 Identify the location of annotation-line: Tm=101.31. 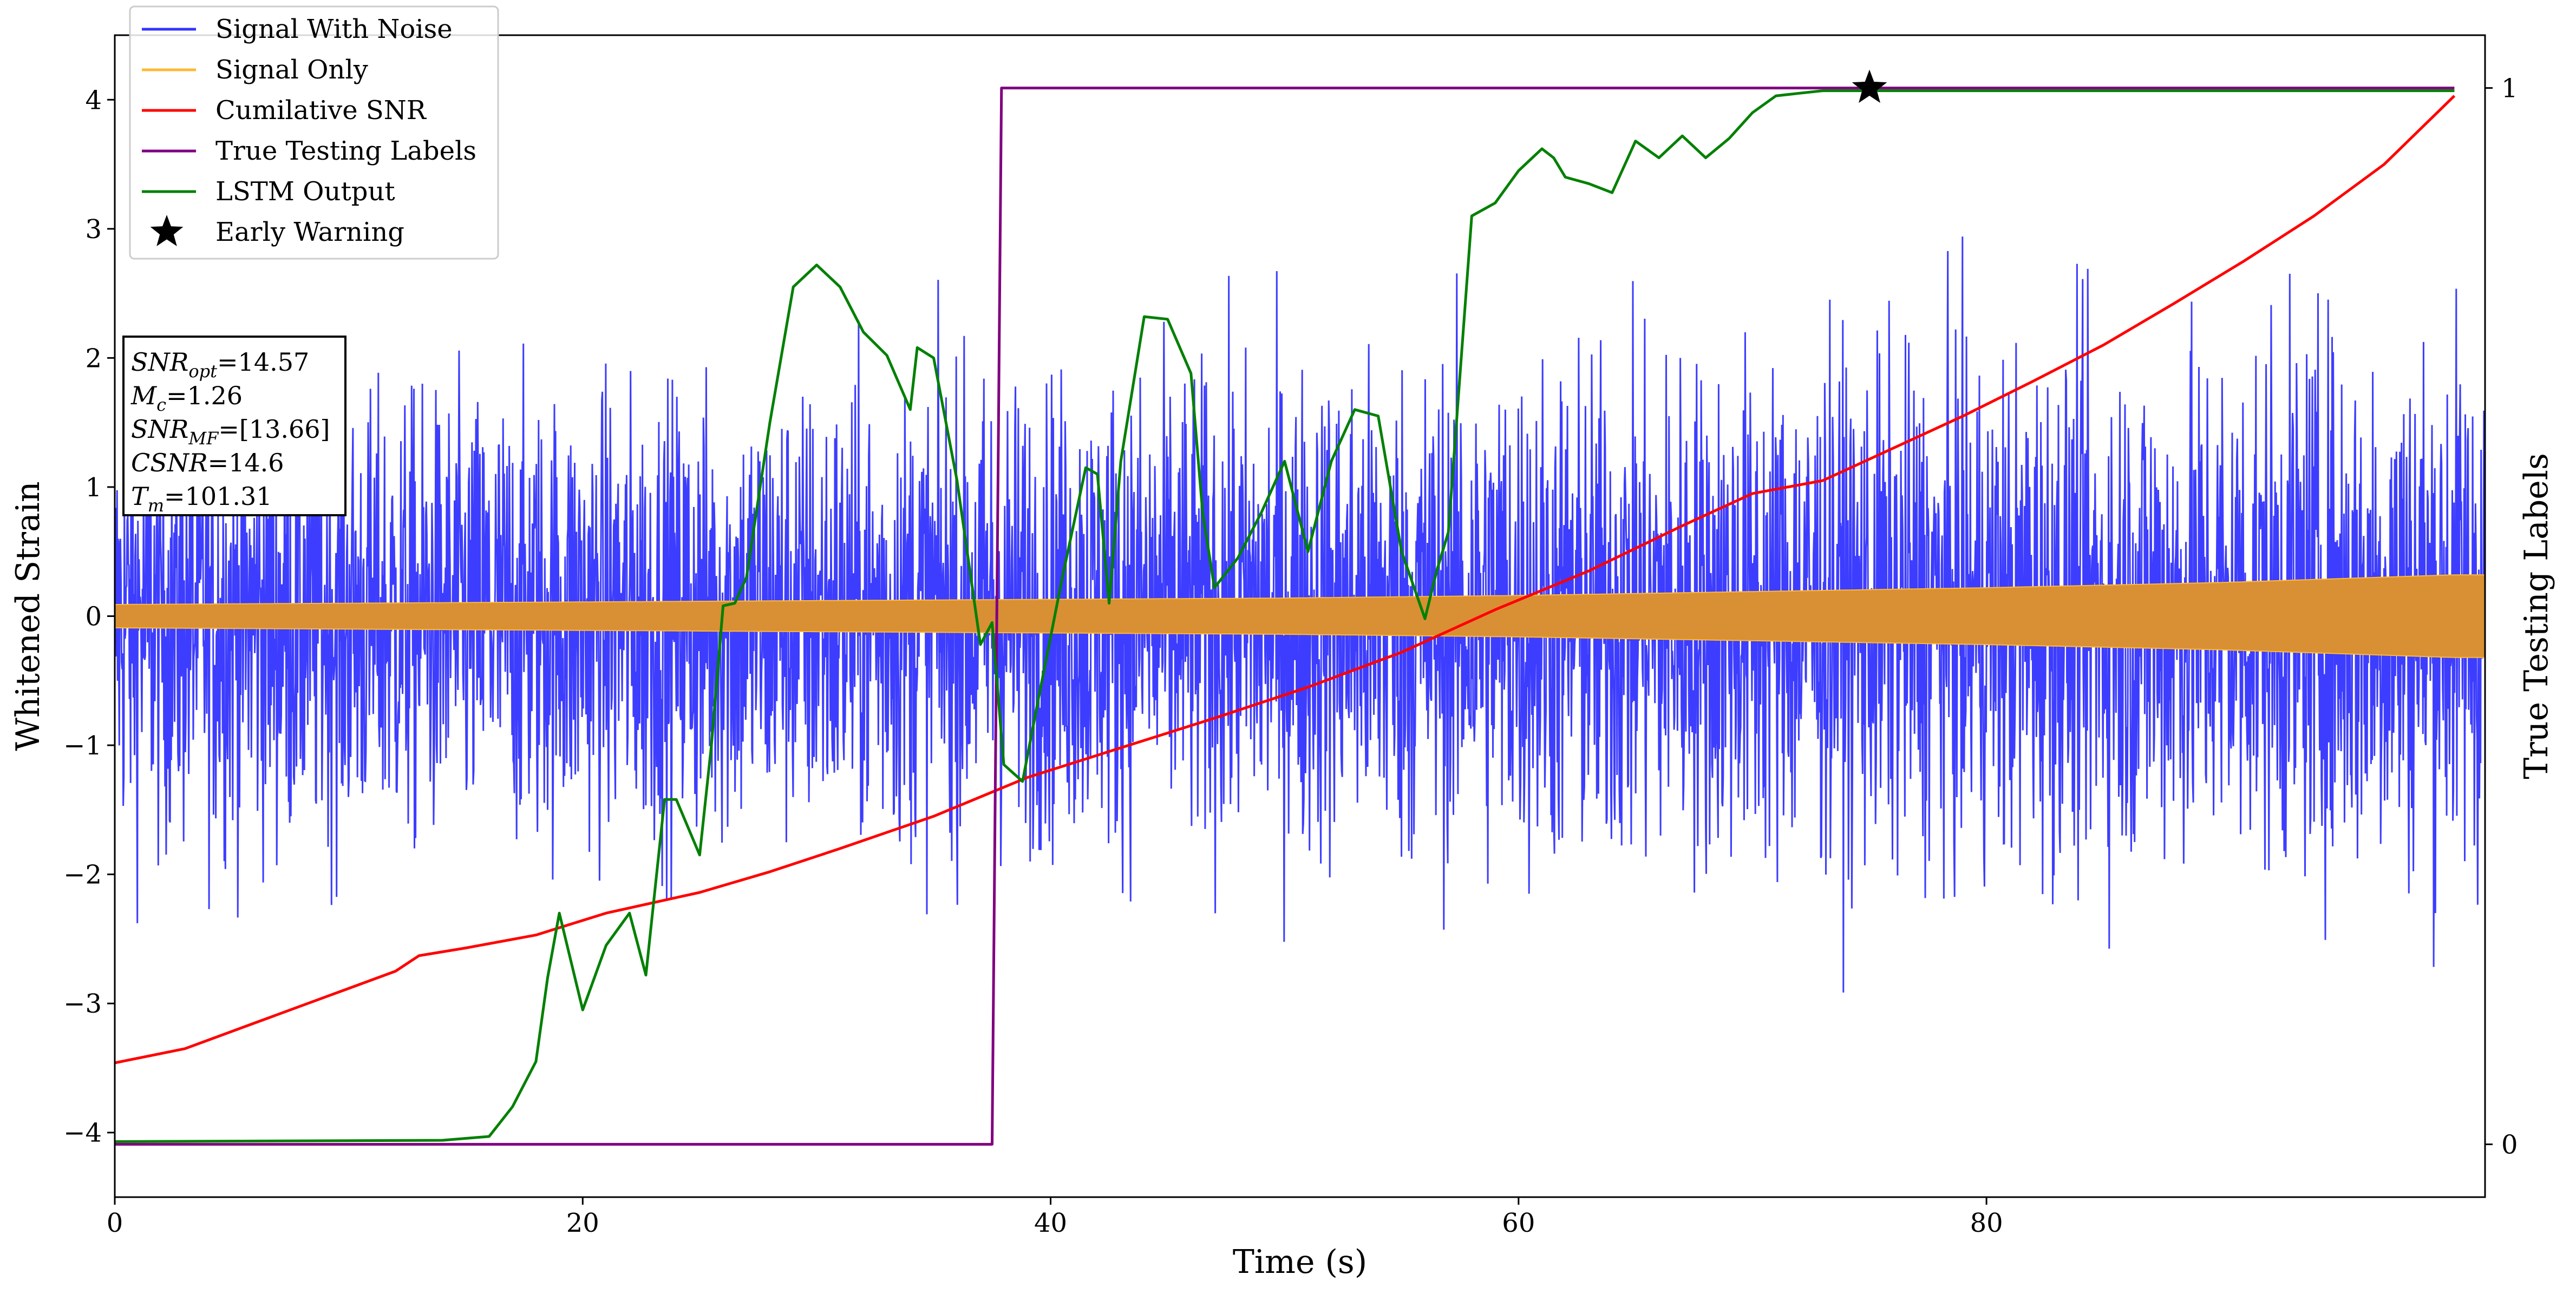
(202, 499).